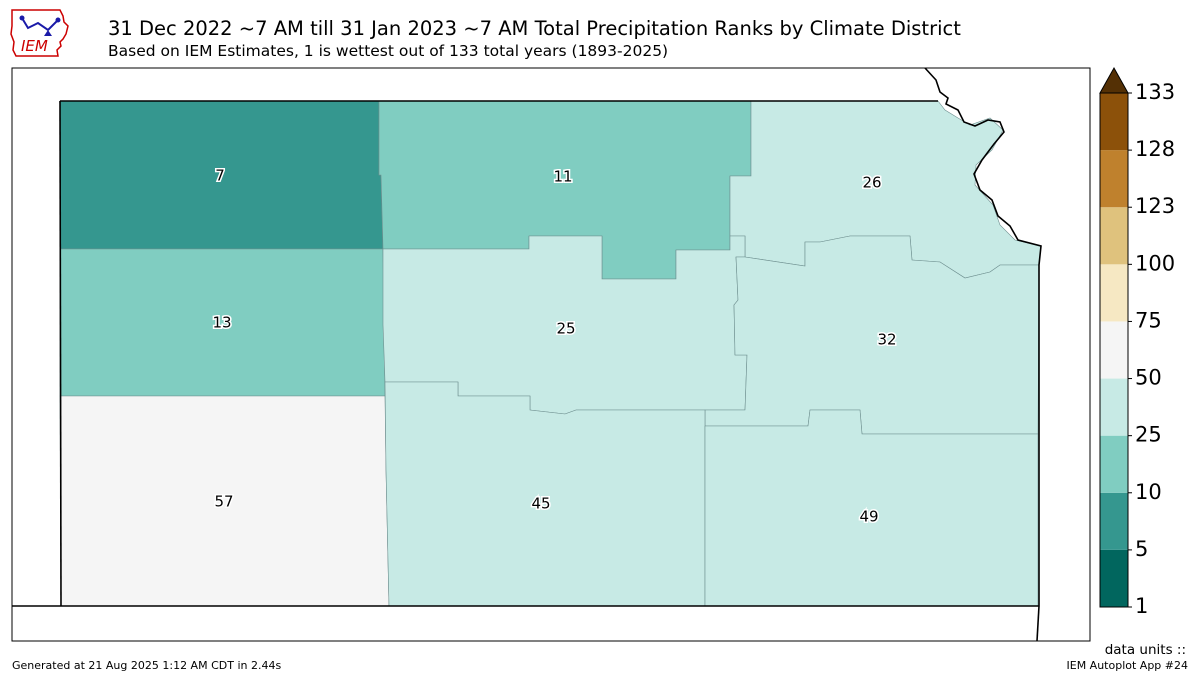 Image resolution: width=1200 pixels, height=675 pixels. What do you see at coordinates (562, 177) in the screenshot?
I see `district-rank-label: 11` at bounding box center [562, 177].